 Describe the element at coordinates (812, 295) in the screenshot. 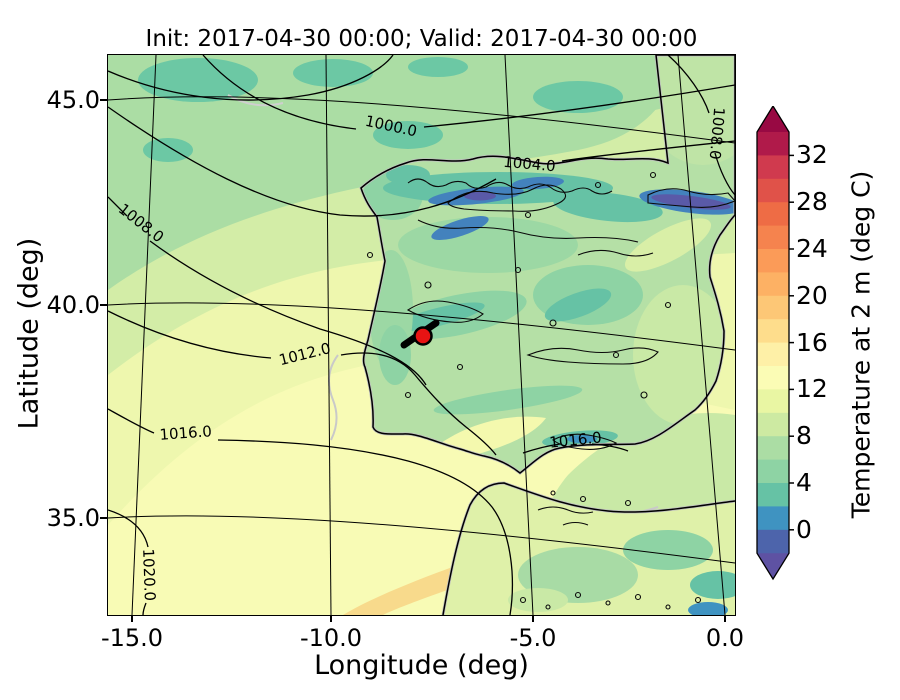

I see `colorbar-tick-label: 20` at that location.